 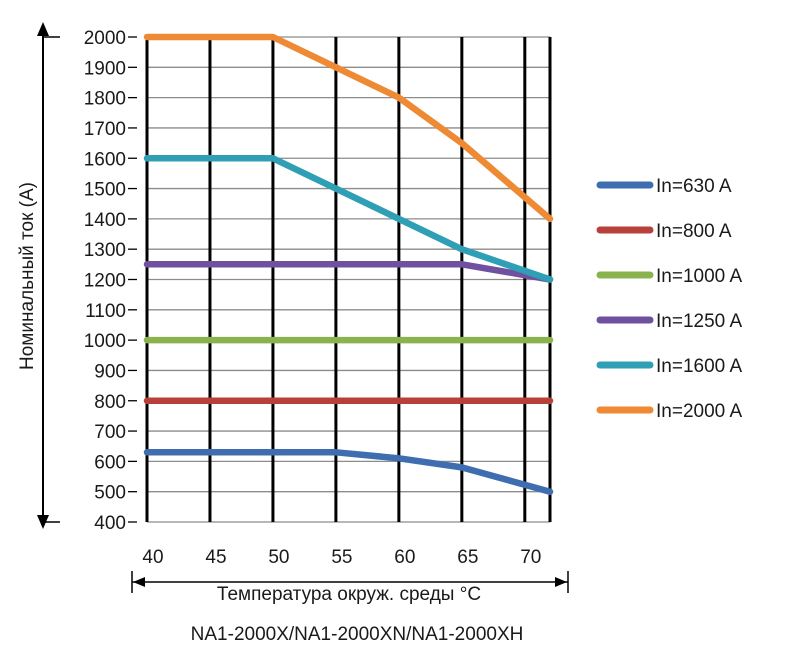 What do you see at coordinates (467, 557) in the screenshot?
I see `x-tick-label: 65` at bounding box center [467, 557].